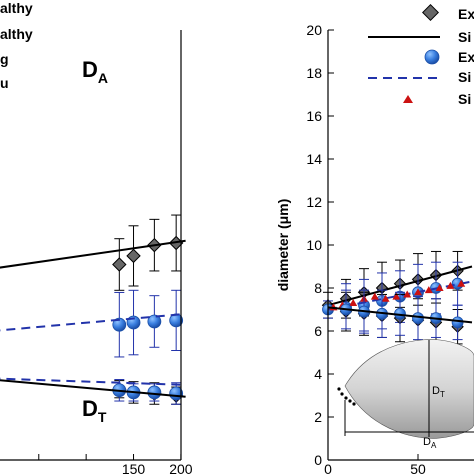 The width and height of the screenshot is (474, 474). I want to click on right-y-tick-label: 6, so click(318, 331).